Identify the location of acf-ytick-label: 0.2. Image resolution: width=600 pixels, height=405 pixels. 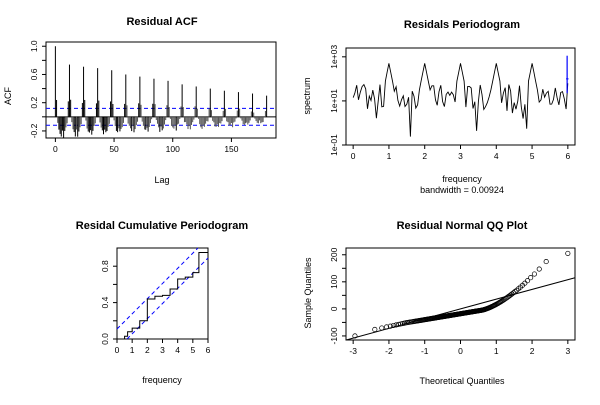
(34, 103).